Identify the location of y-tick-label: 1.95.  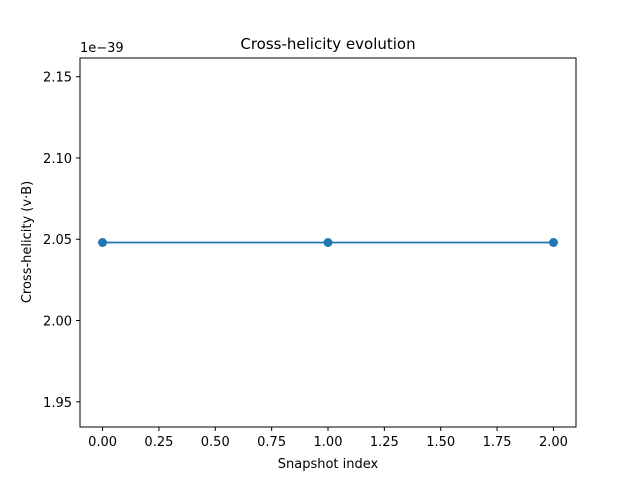
(57, 403).